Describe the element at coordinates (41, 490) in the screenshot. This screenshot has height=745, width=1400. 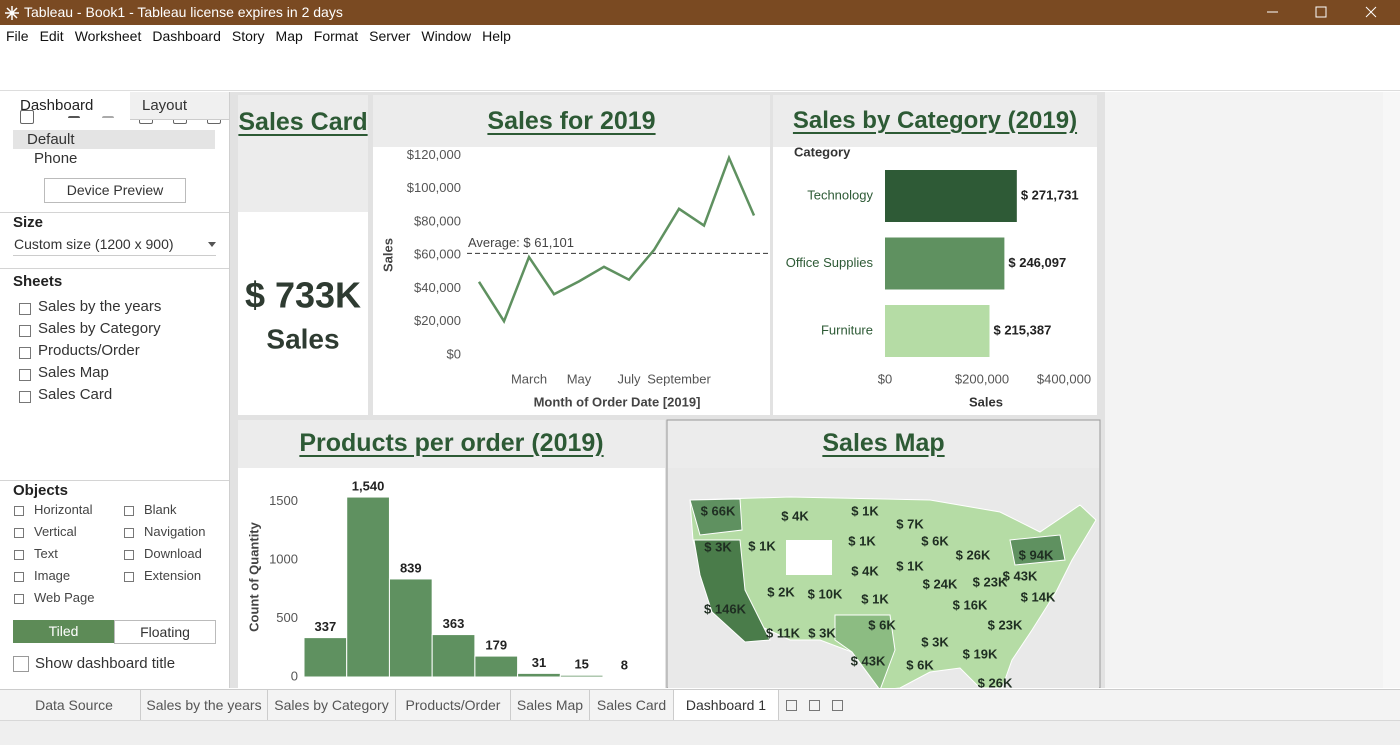
I see `objects-label: Objects` at that location.